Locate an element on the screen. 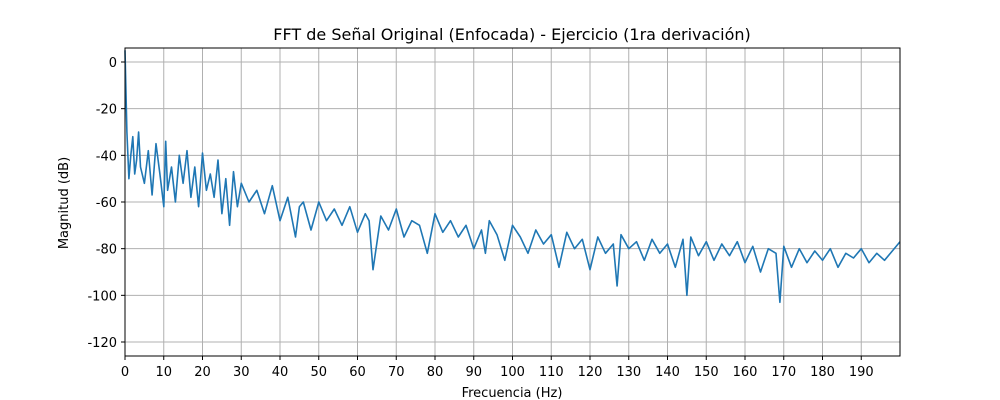 This screenshot has width=1000, height=400. y-tick-label: -100 is located at coordinates (102, 296).